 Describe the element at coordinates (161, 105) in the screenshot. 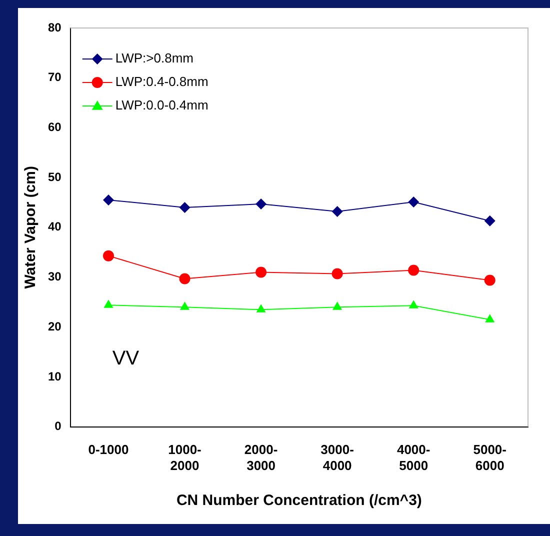

I see `legend-label: LWP:0.0-0.4mm` at that location.